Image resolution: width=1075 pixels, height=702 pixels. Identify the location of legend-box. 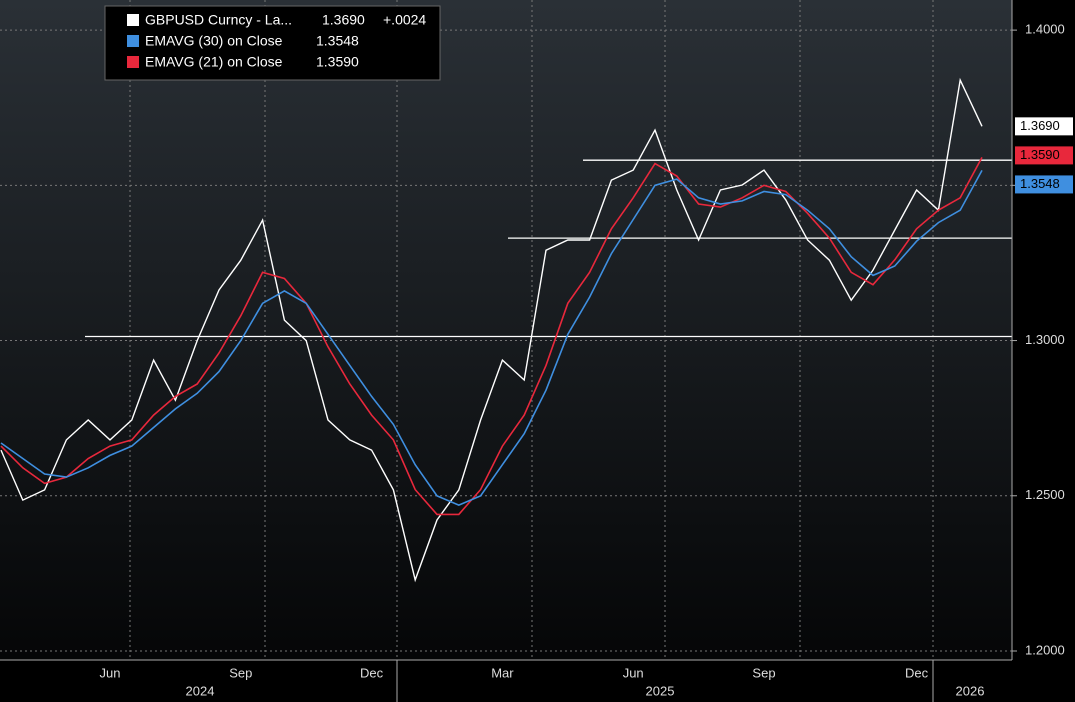
(272, 43).